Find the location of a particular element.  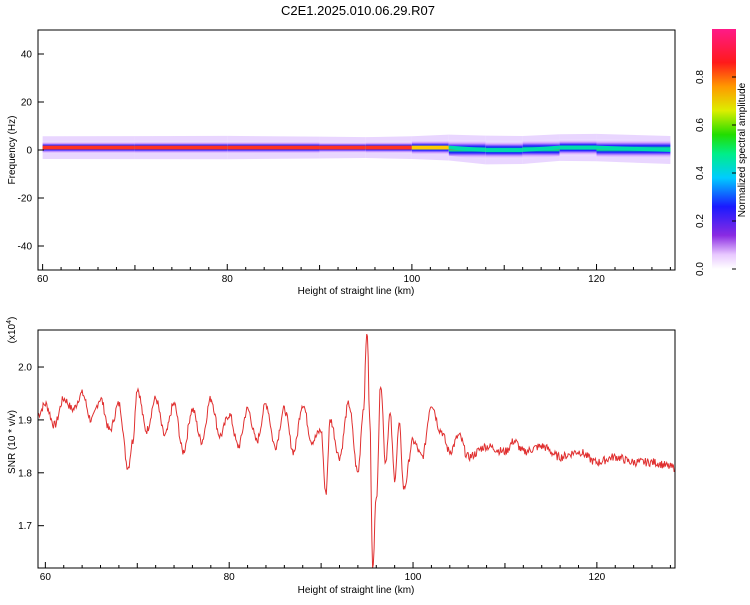

y-tick-label: 0 is located at coordinates (29, 151).